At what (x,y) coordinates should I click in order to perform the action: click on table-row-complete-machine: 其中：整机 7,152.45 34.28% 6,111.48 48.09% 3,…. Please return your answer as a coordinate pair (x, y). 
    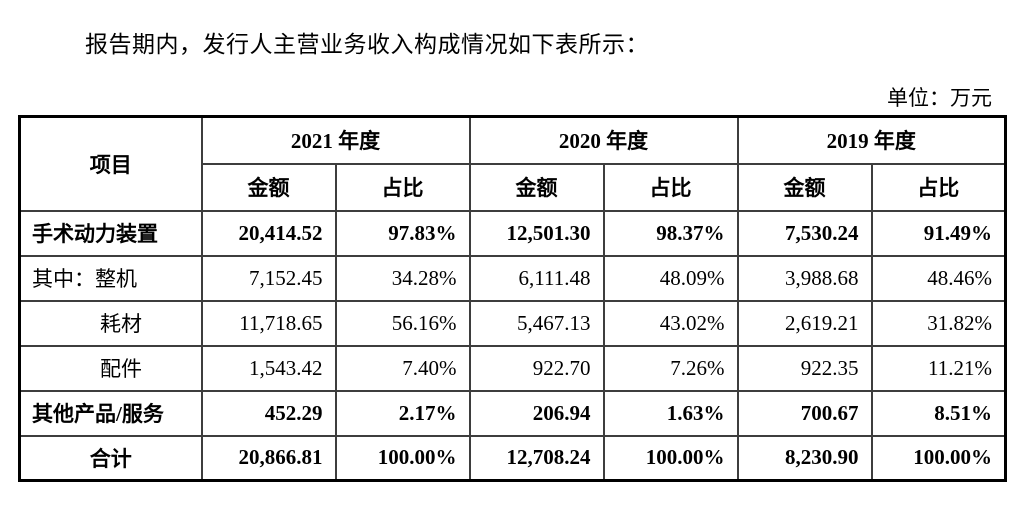
    Looking at the image, I should click on (512, 278).